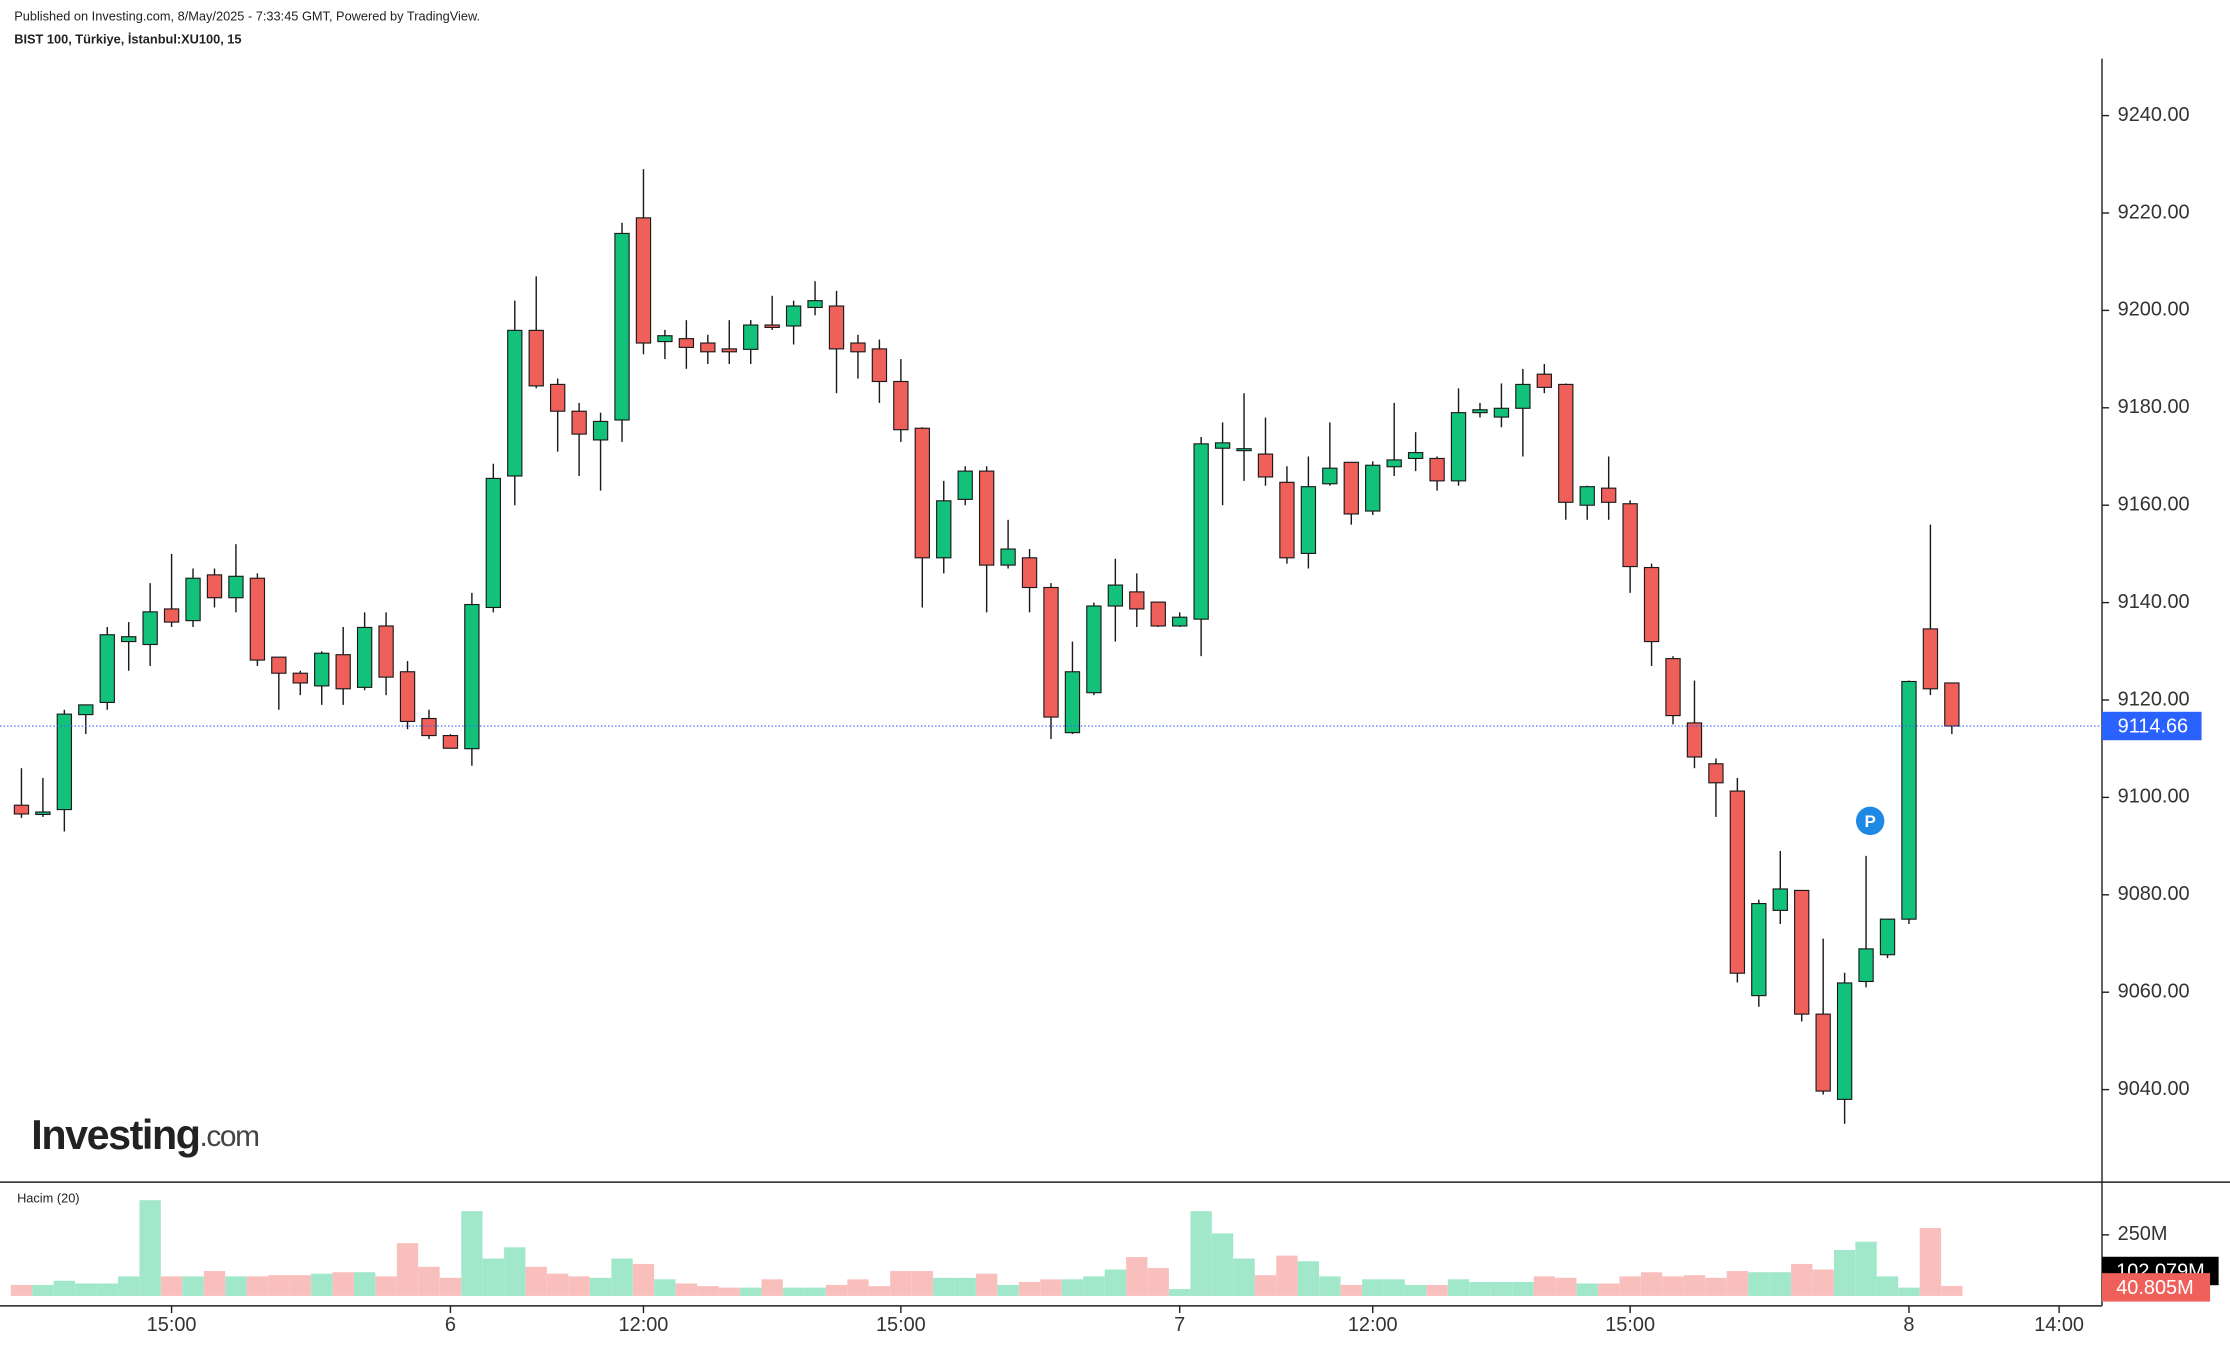 Image resolution: width=2230 pixels, height=1346 pixels. I want to click on y-tick-label: 9160.00, so click(2154, 504).